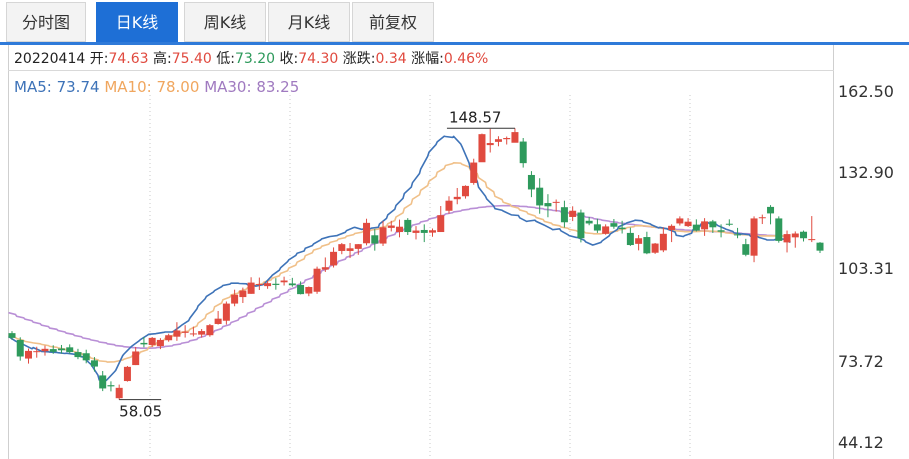 The width and height of the screenshot is (909, 459). I want to click on info-date: 20220414, so click(50, 59).